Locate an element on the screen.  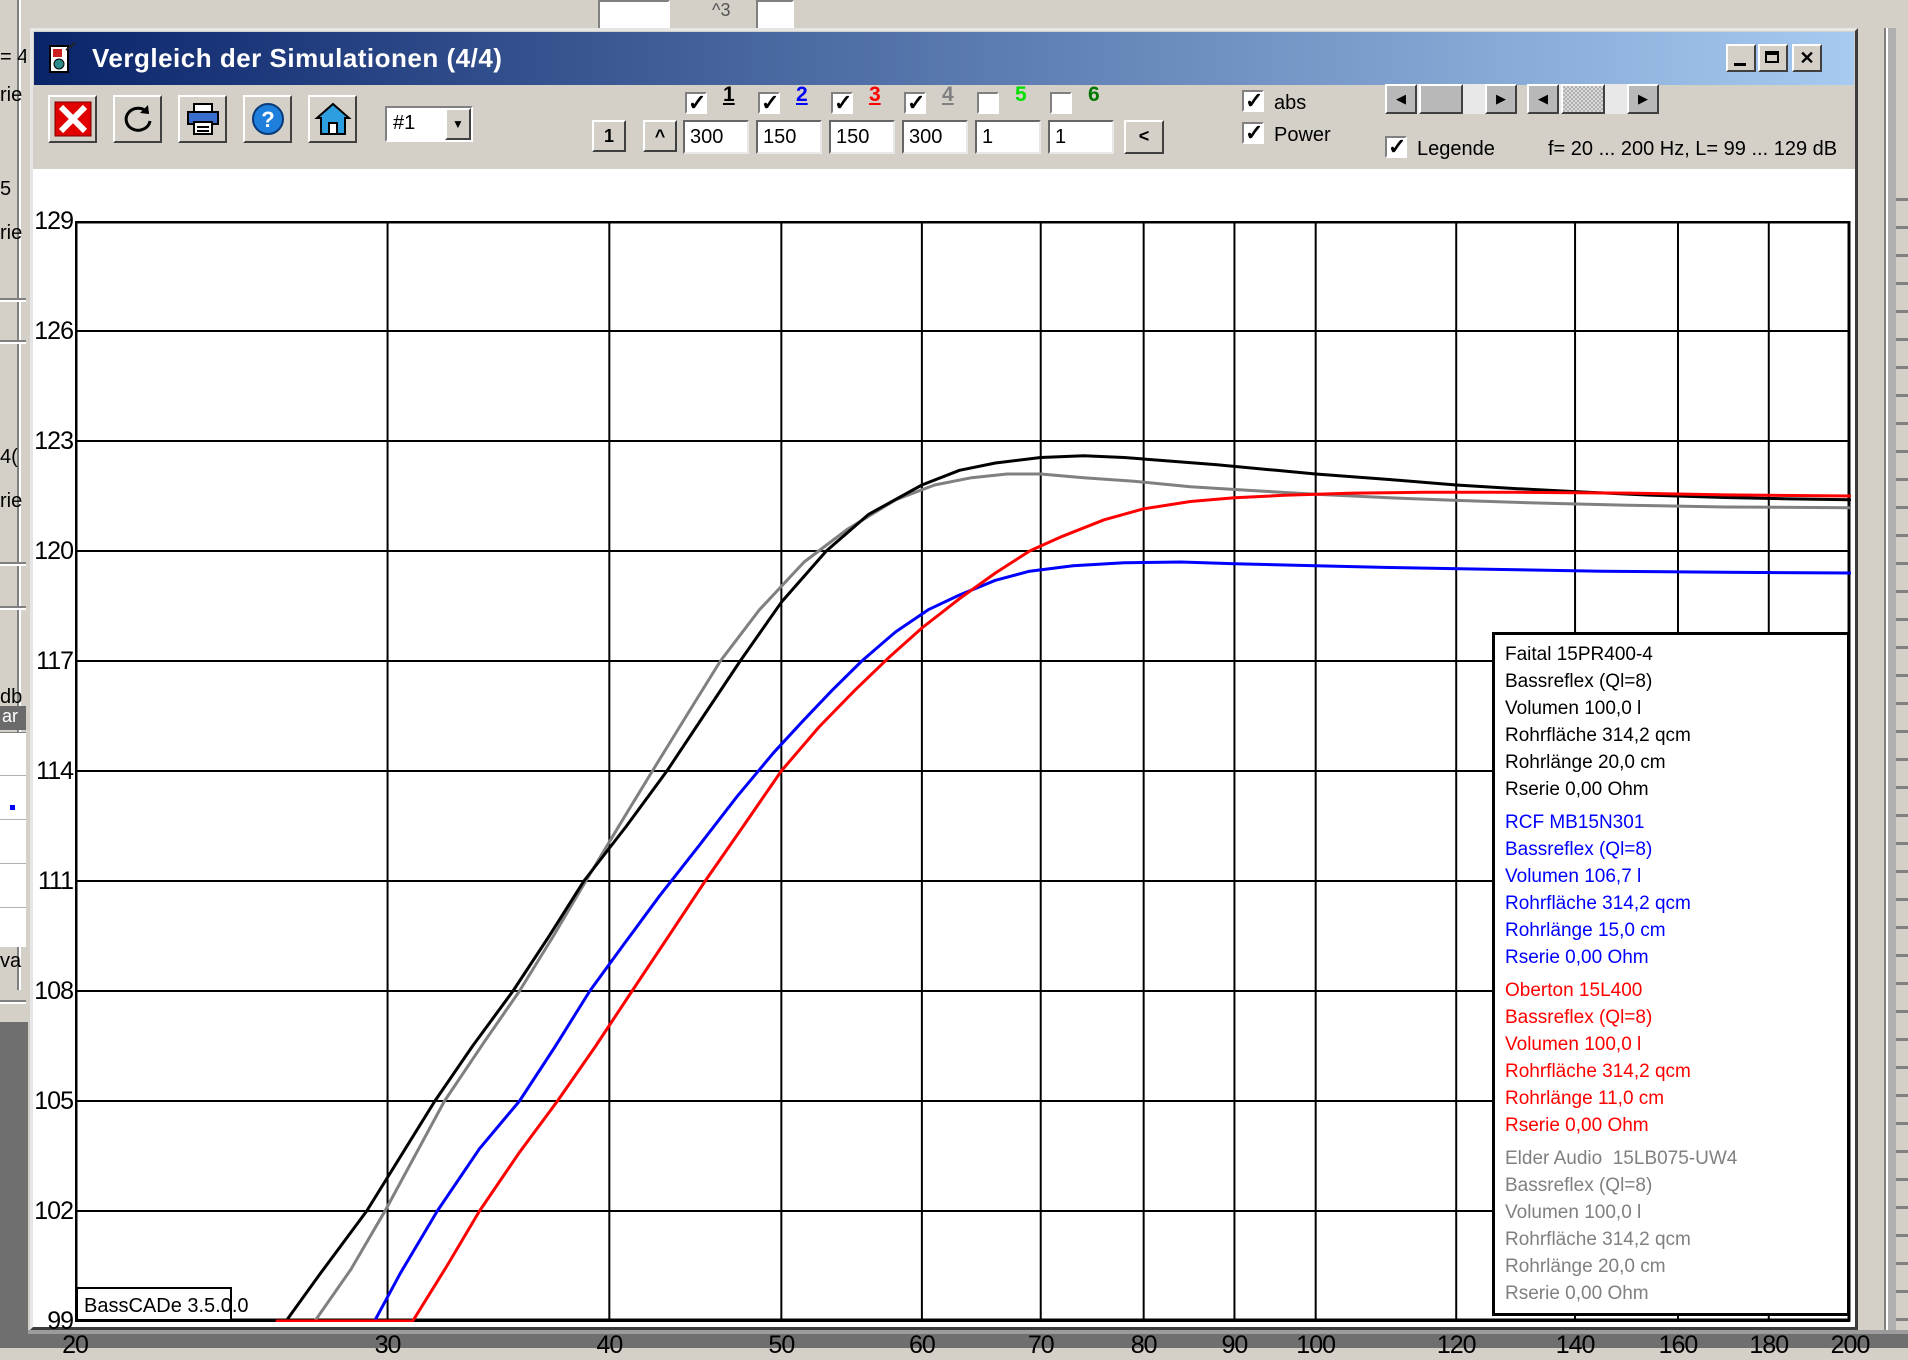
channel-1-value-input: 300 is located at coordinates (716, 137).